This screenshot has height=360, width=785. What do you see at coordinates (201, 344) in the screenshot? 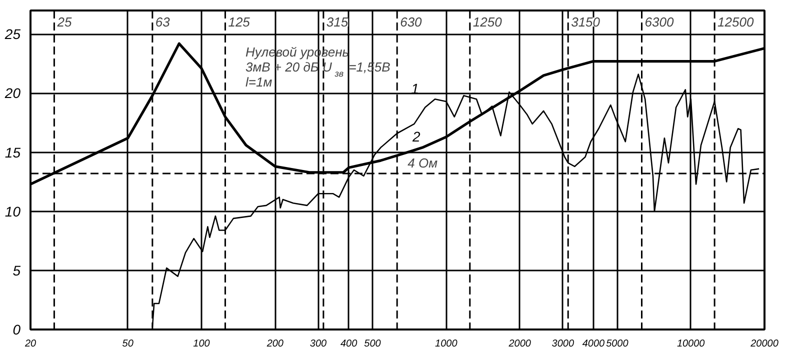
I see `x-tick-label: 100` at bounding box center [201, 344].